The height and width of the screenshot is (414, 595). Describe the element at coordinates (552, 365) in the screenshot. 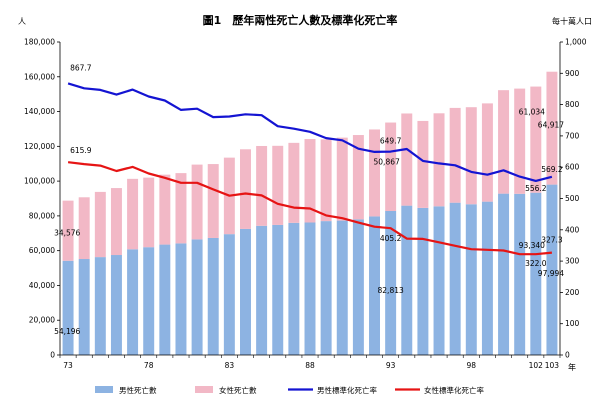

I see `x-tick-label: 103` at that location.